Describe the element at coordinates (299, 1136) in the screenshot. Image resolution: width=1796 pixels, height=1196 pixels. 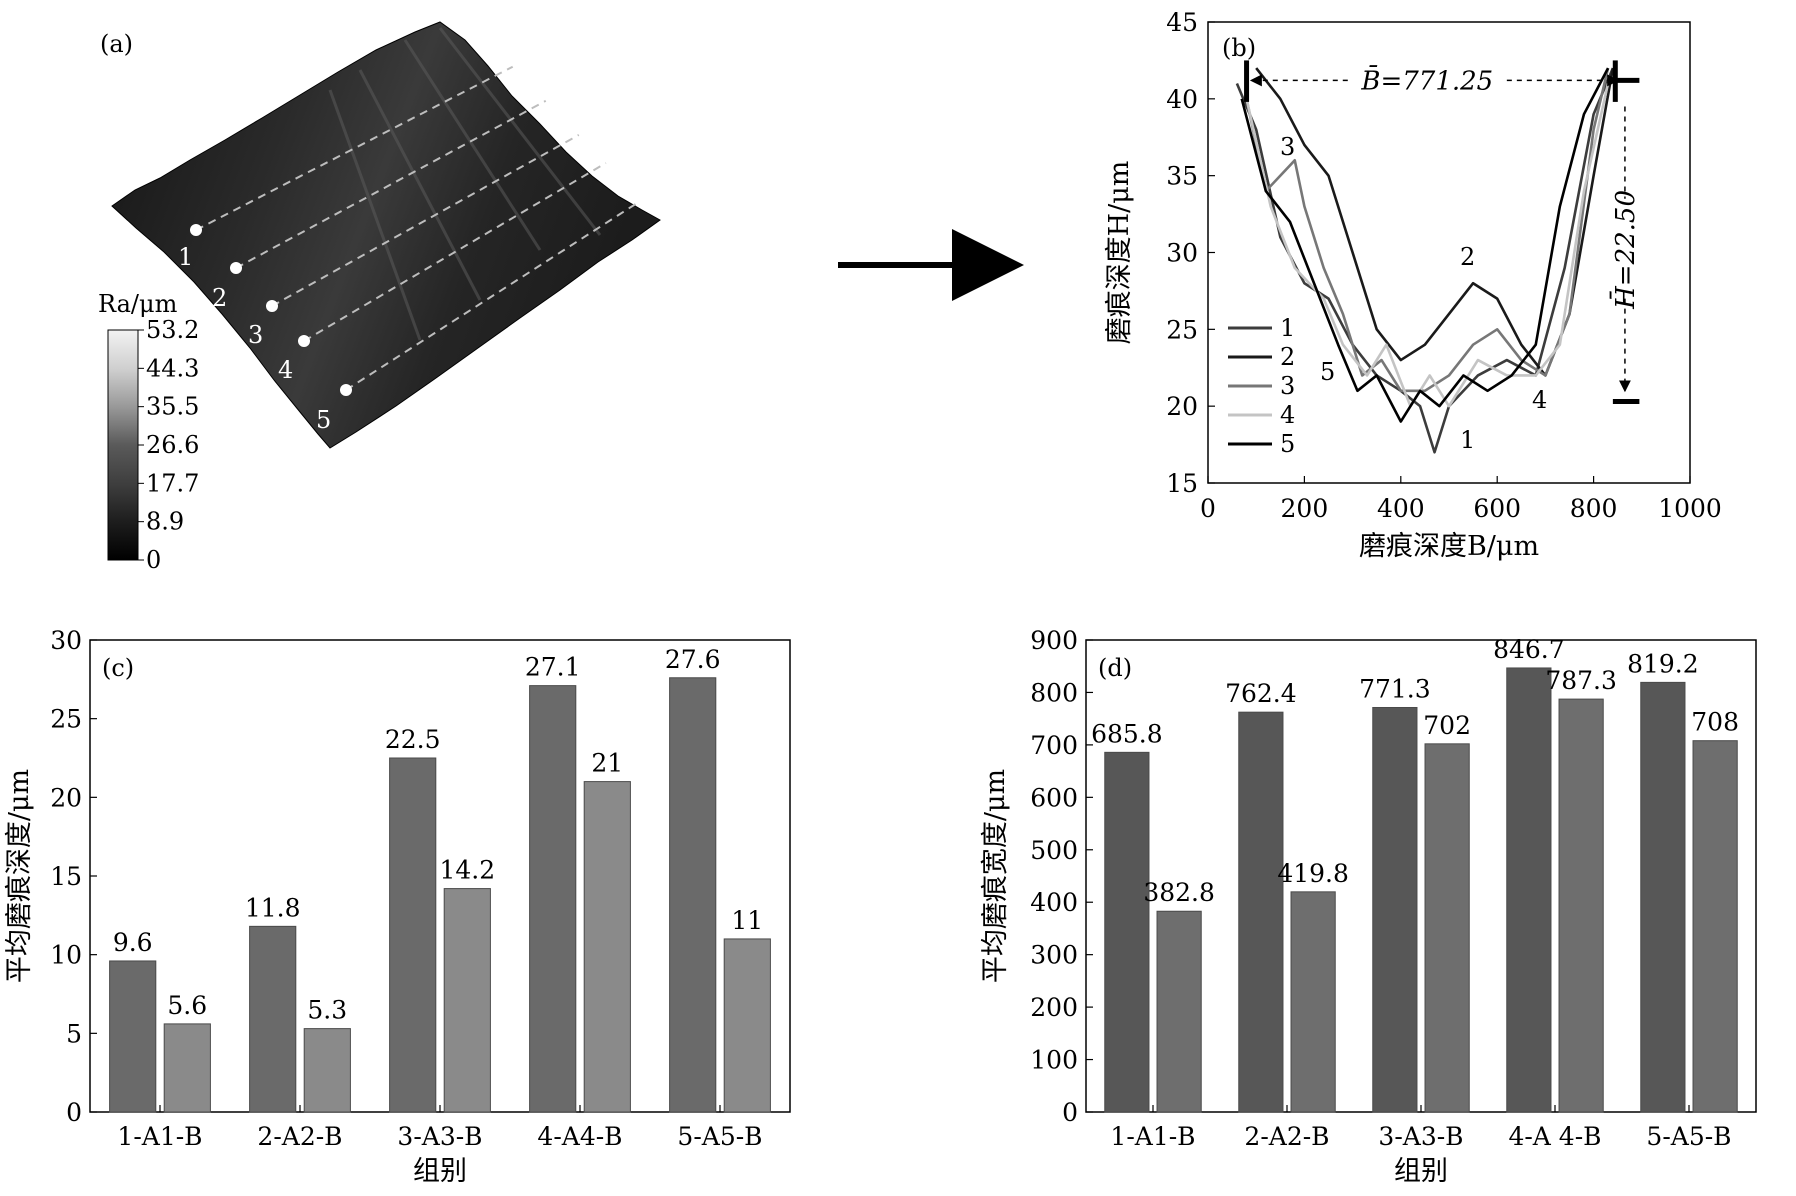
I see `x-tick-label: 2-A2-B` at that location.